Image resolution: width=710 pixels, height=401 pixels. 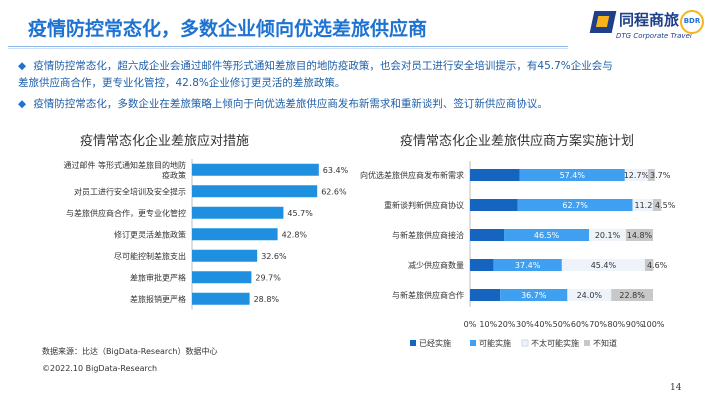 I want to click on title-rule, so click(x=288, y=46).